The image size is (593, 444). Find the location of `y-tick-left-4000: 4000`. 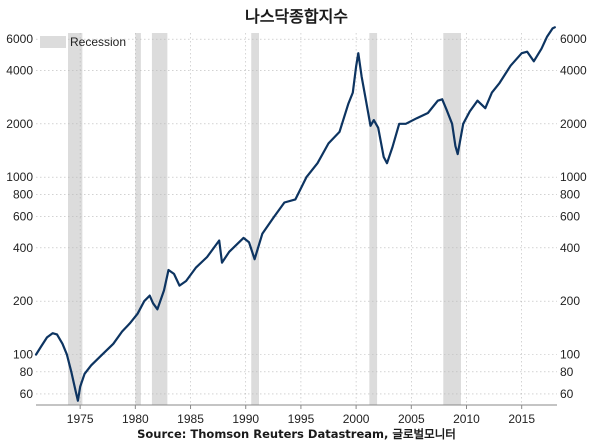

y-tick-left-4000: 4000 is located at coordinates (19, 70).